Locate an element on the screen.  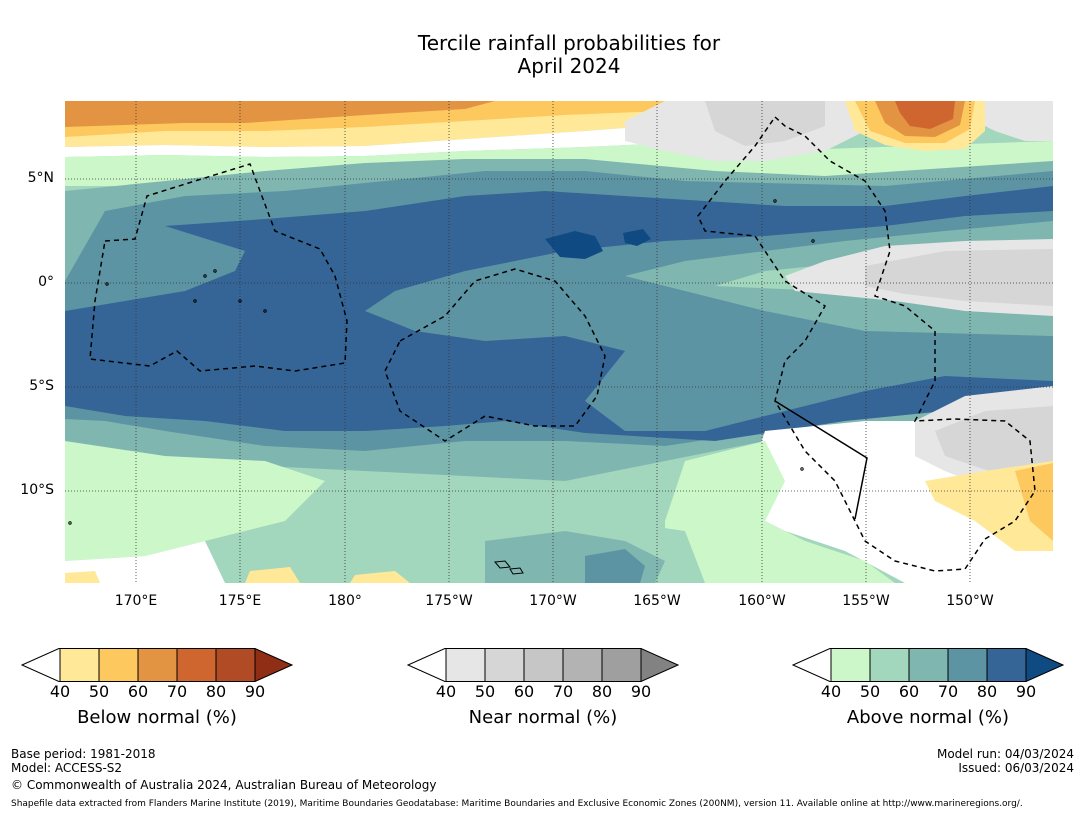
legend-near-cap-right is located at coordinates (660, 665).